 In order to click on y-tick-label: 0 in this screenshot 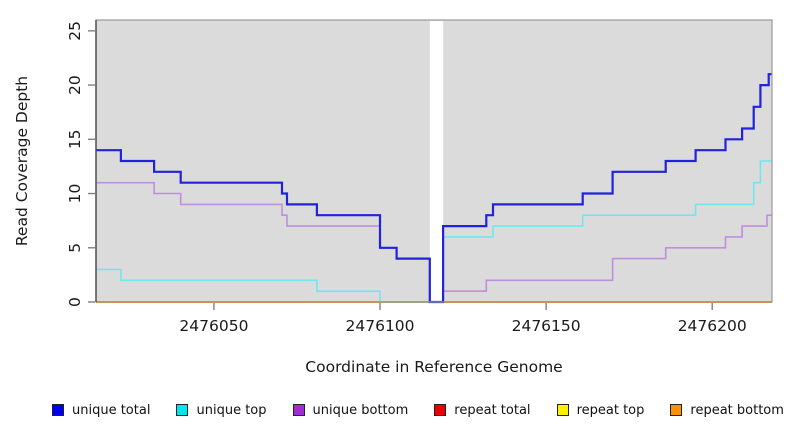, I will do `click(75, 302)`.